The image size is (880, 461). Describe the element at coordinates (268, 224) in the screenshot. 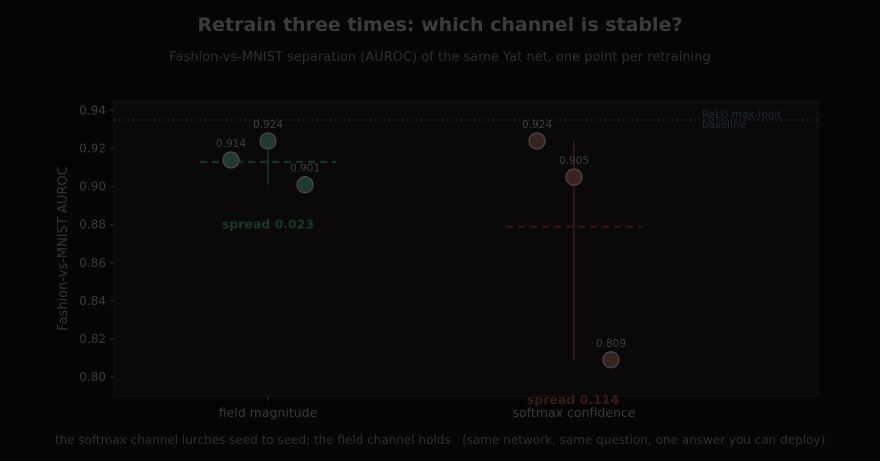

I see `spread-label: spread 0.023` at that location.